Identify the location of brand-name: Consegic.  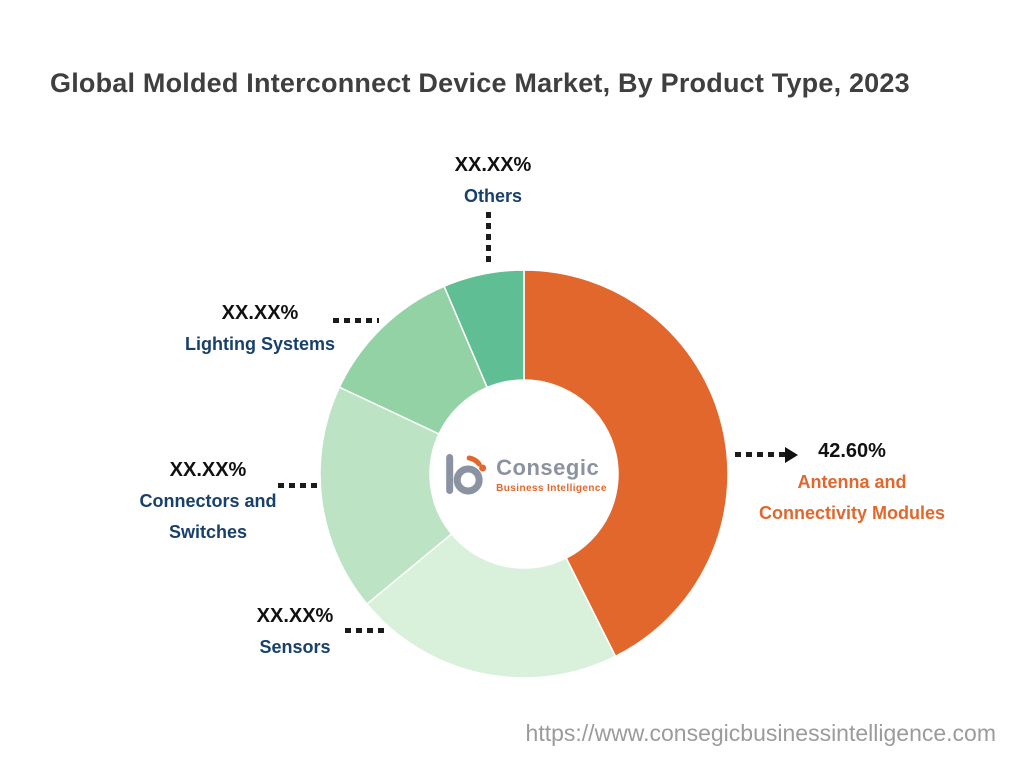
(548, 467).